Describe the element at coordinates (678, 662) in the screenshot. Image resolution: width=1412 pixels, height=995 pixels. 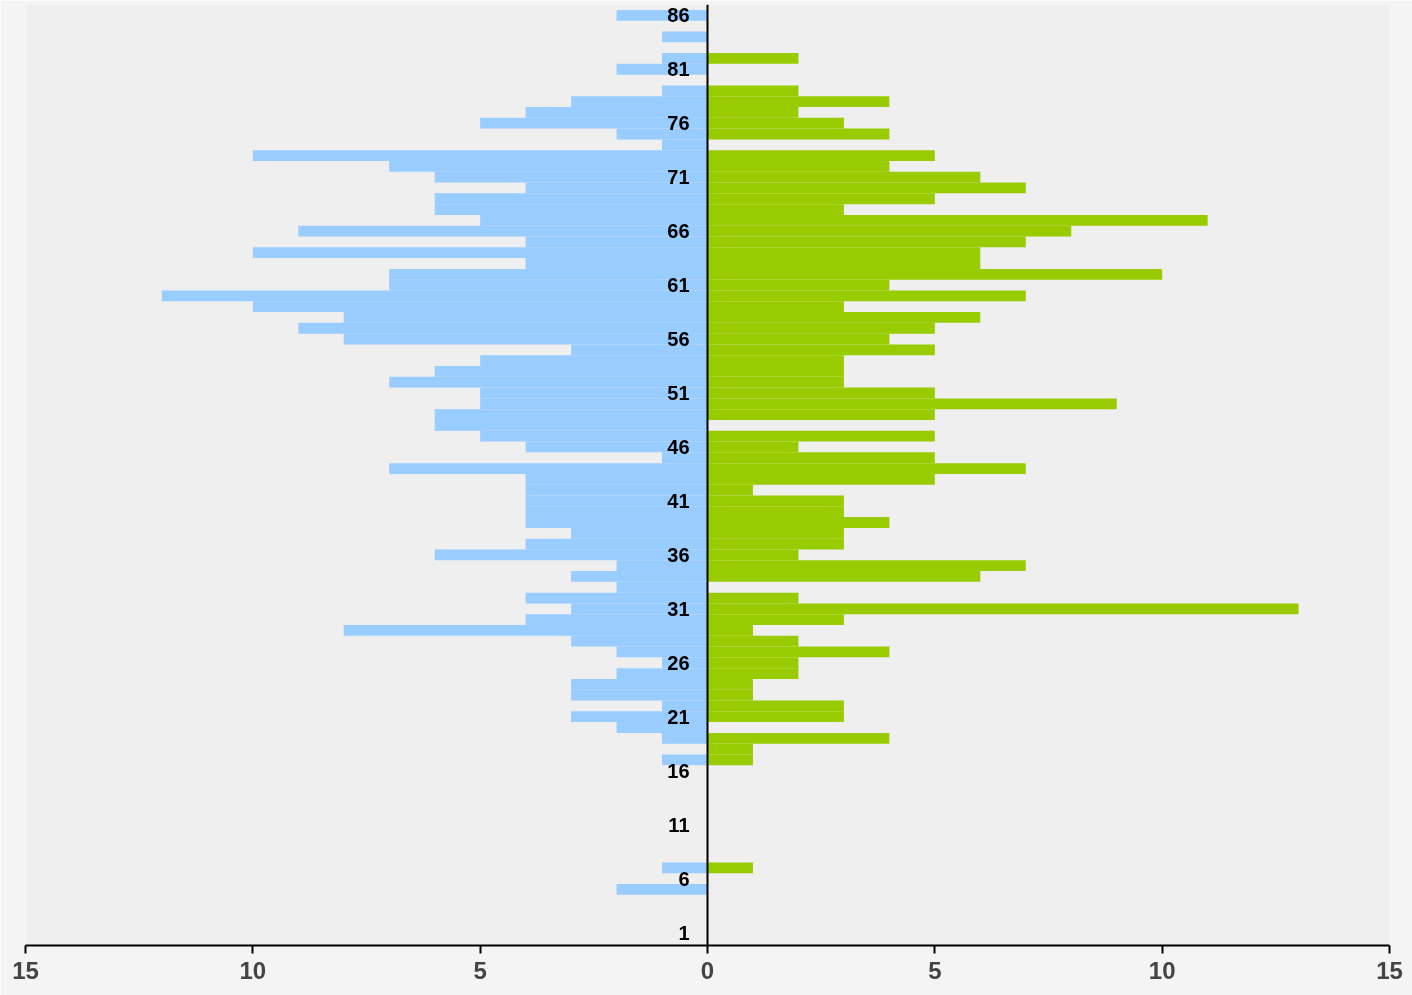
I see `y-tick-label: 26` at that location.